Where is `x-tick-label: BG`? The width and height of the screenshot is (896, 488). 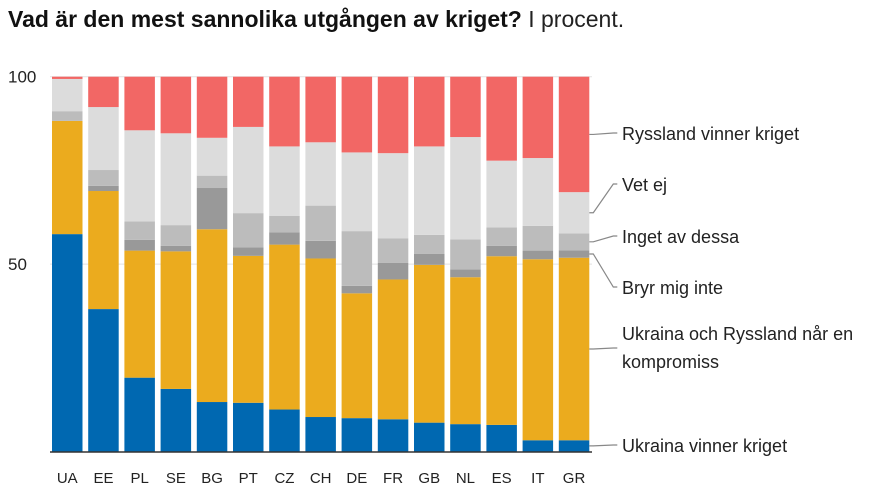
x-tick-label: BG is located at coordinates (212, 478).